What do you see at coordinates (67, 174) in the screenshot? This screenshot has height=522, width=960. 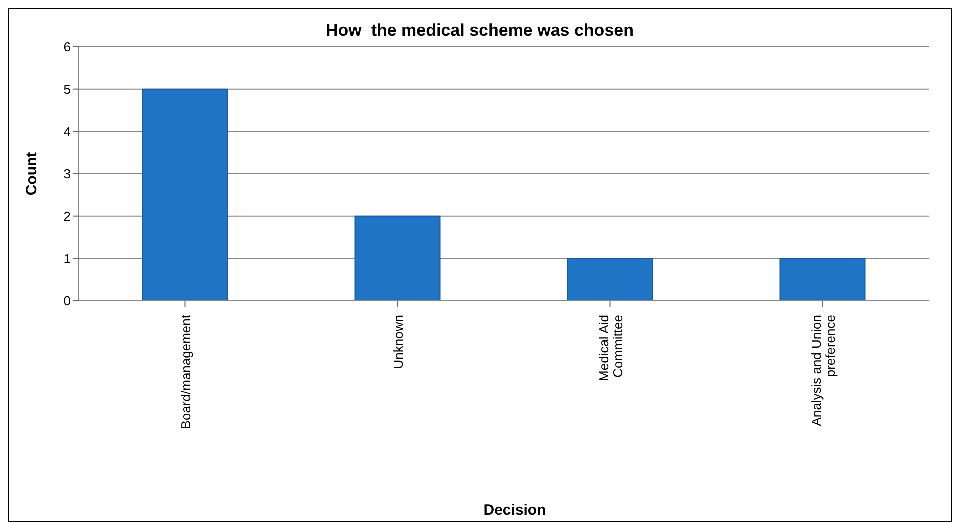 I see `y-tick-label: 3` at bounding box center [67, 174].